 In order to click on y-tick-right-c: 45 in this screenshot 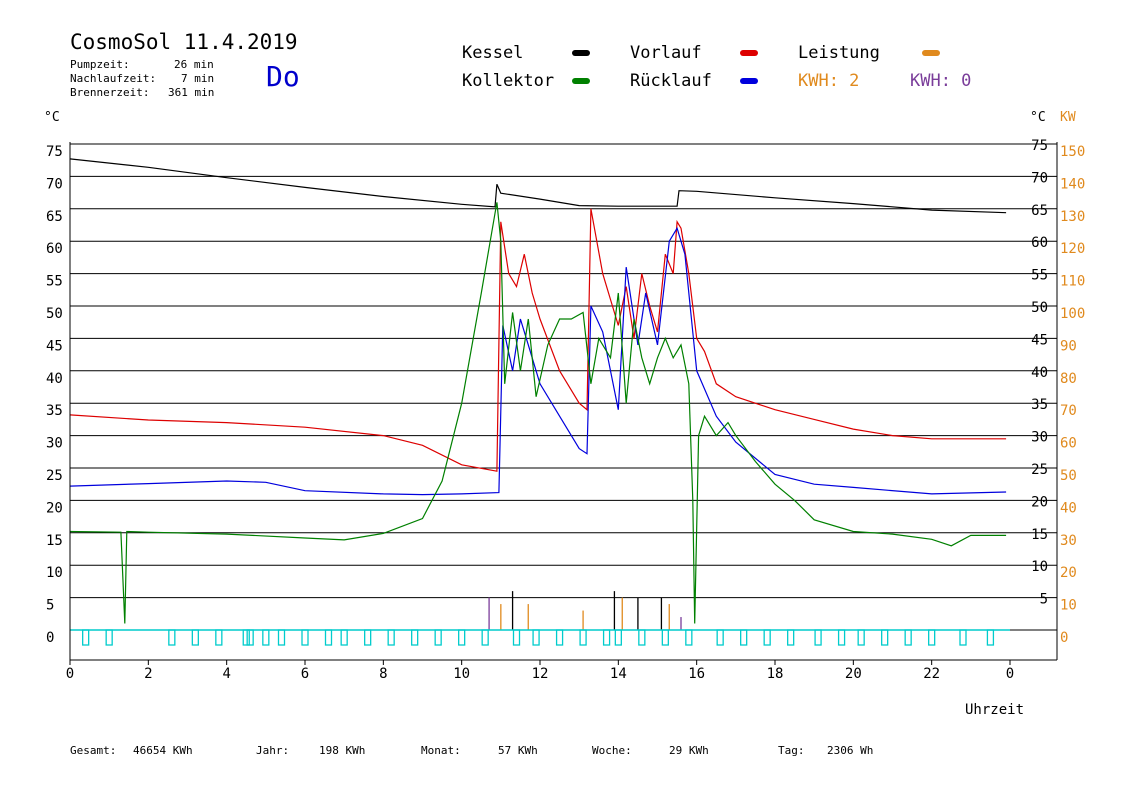, I will do `click(1039, 340)`.